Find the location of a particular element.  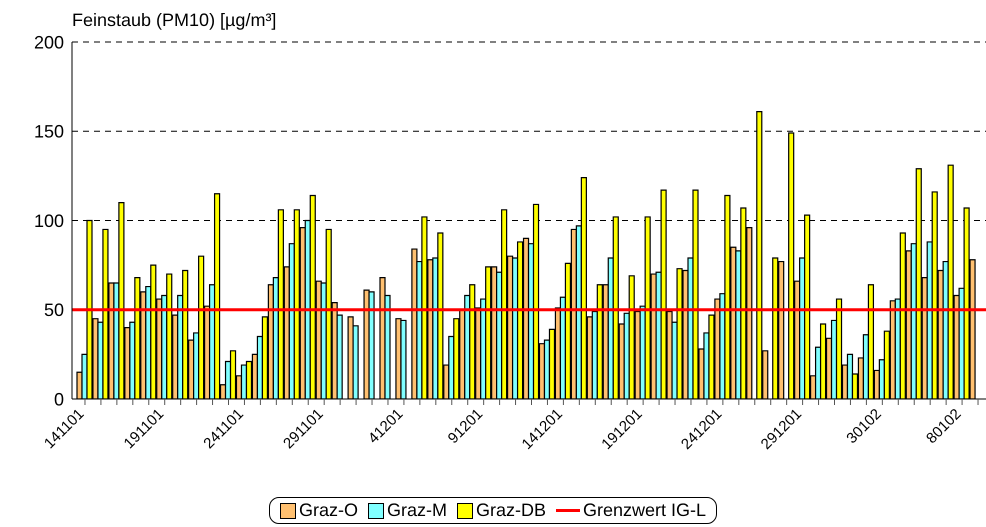

y-tick-label: 50 is located at coordinates (54, 310).